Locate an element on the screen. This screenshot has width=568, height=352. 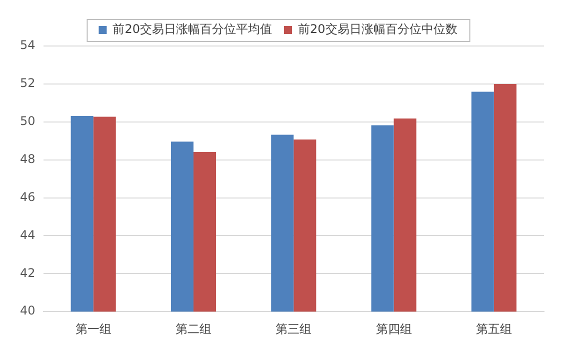
y-tick-label: 42 is located at coordinates (28, 273).